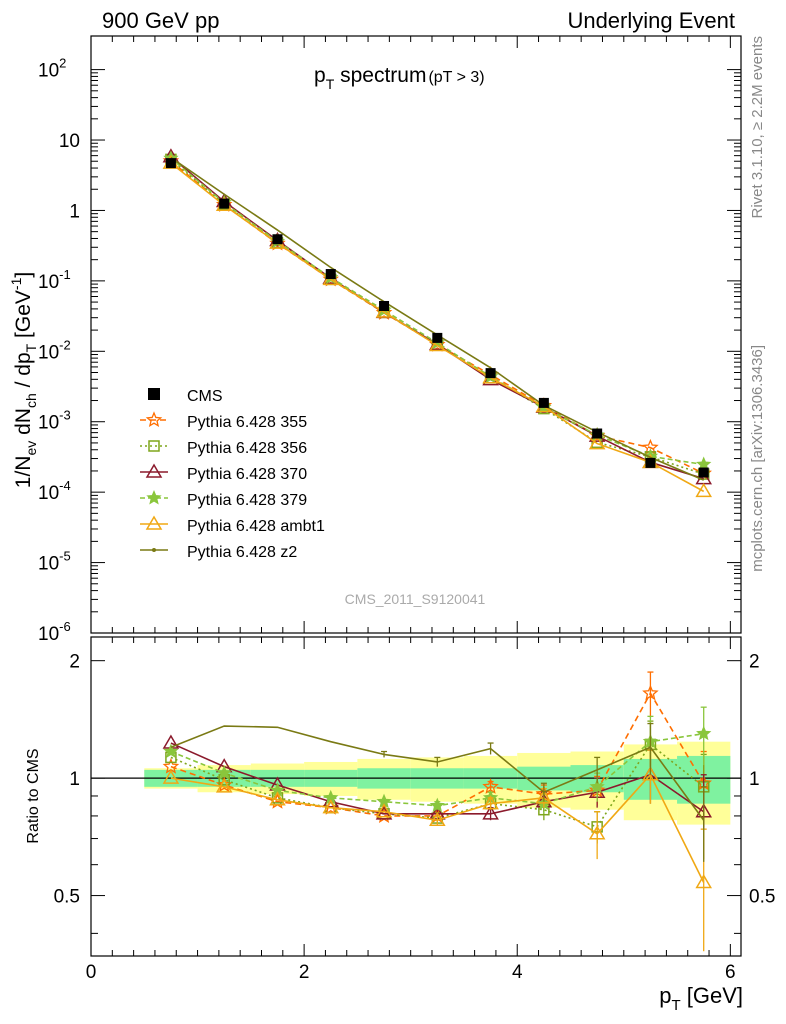 Image resolution: width=786 pixels, height=1024 pixels. What do you see at coordinates (54, 350) in the screenshot?
I see `y-tick-label: 10⁻²` at bounding box center [54, 350].